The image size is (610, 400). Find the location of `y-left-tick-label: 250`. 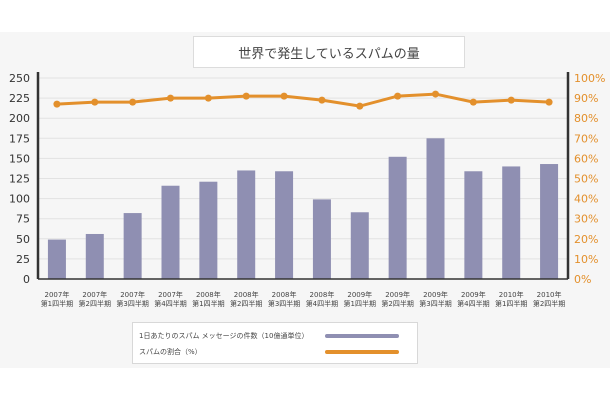

y-left-tick-label: 250 is located at coordinates (19, 78).